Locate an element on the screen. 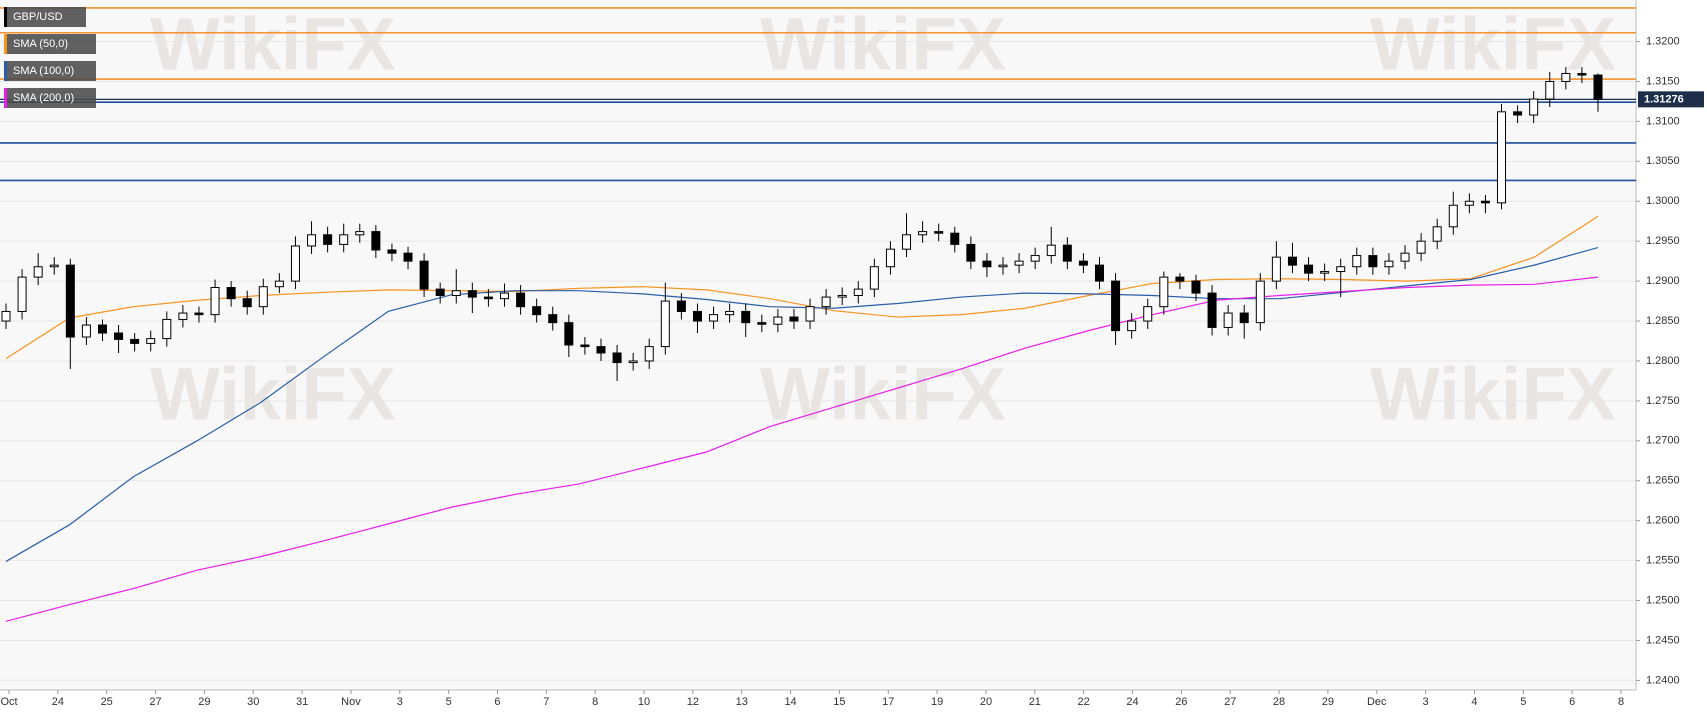 The height and width of the screenshot is (712, 1707). y-tick-label: 1.2550 is located at coordinates (1663, 561).